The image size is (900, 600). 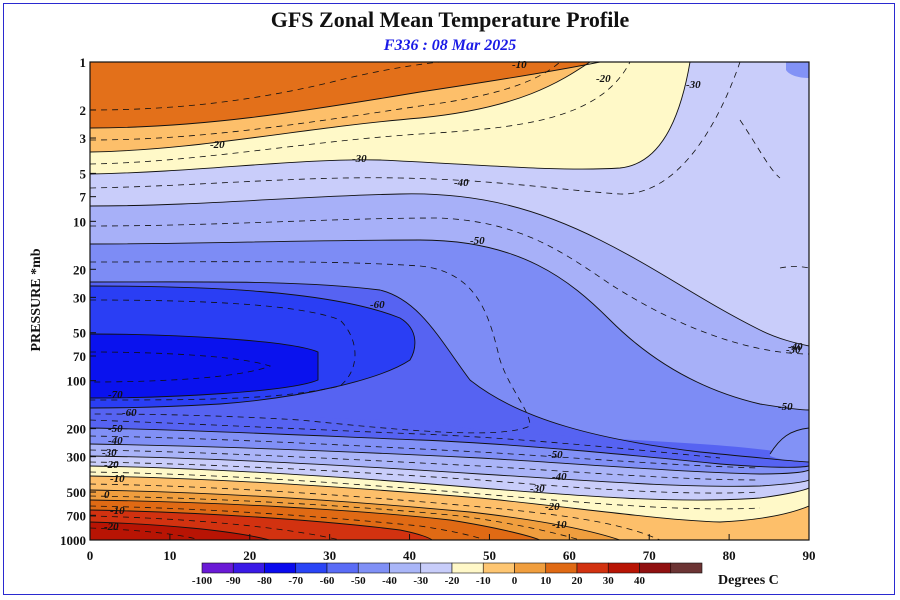 What do you see at coordinates (73, 540) in the screenshot?
I see `y-tick-label: 1000` at bounding box center [73, 540].